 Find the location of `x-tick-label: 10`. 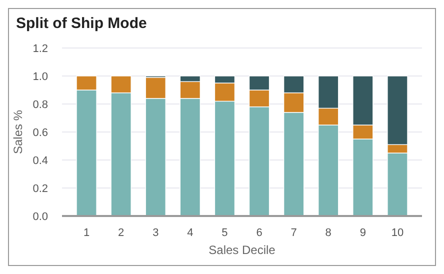

x-tick-label: 10 is located at coordinates (397, 233).